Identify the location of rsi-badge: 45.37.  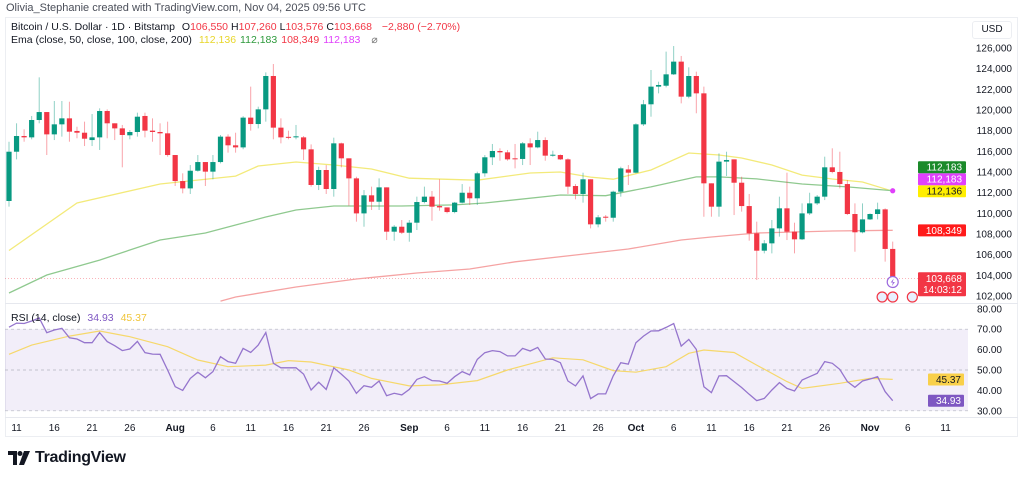
(946, 379).